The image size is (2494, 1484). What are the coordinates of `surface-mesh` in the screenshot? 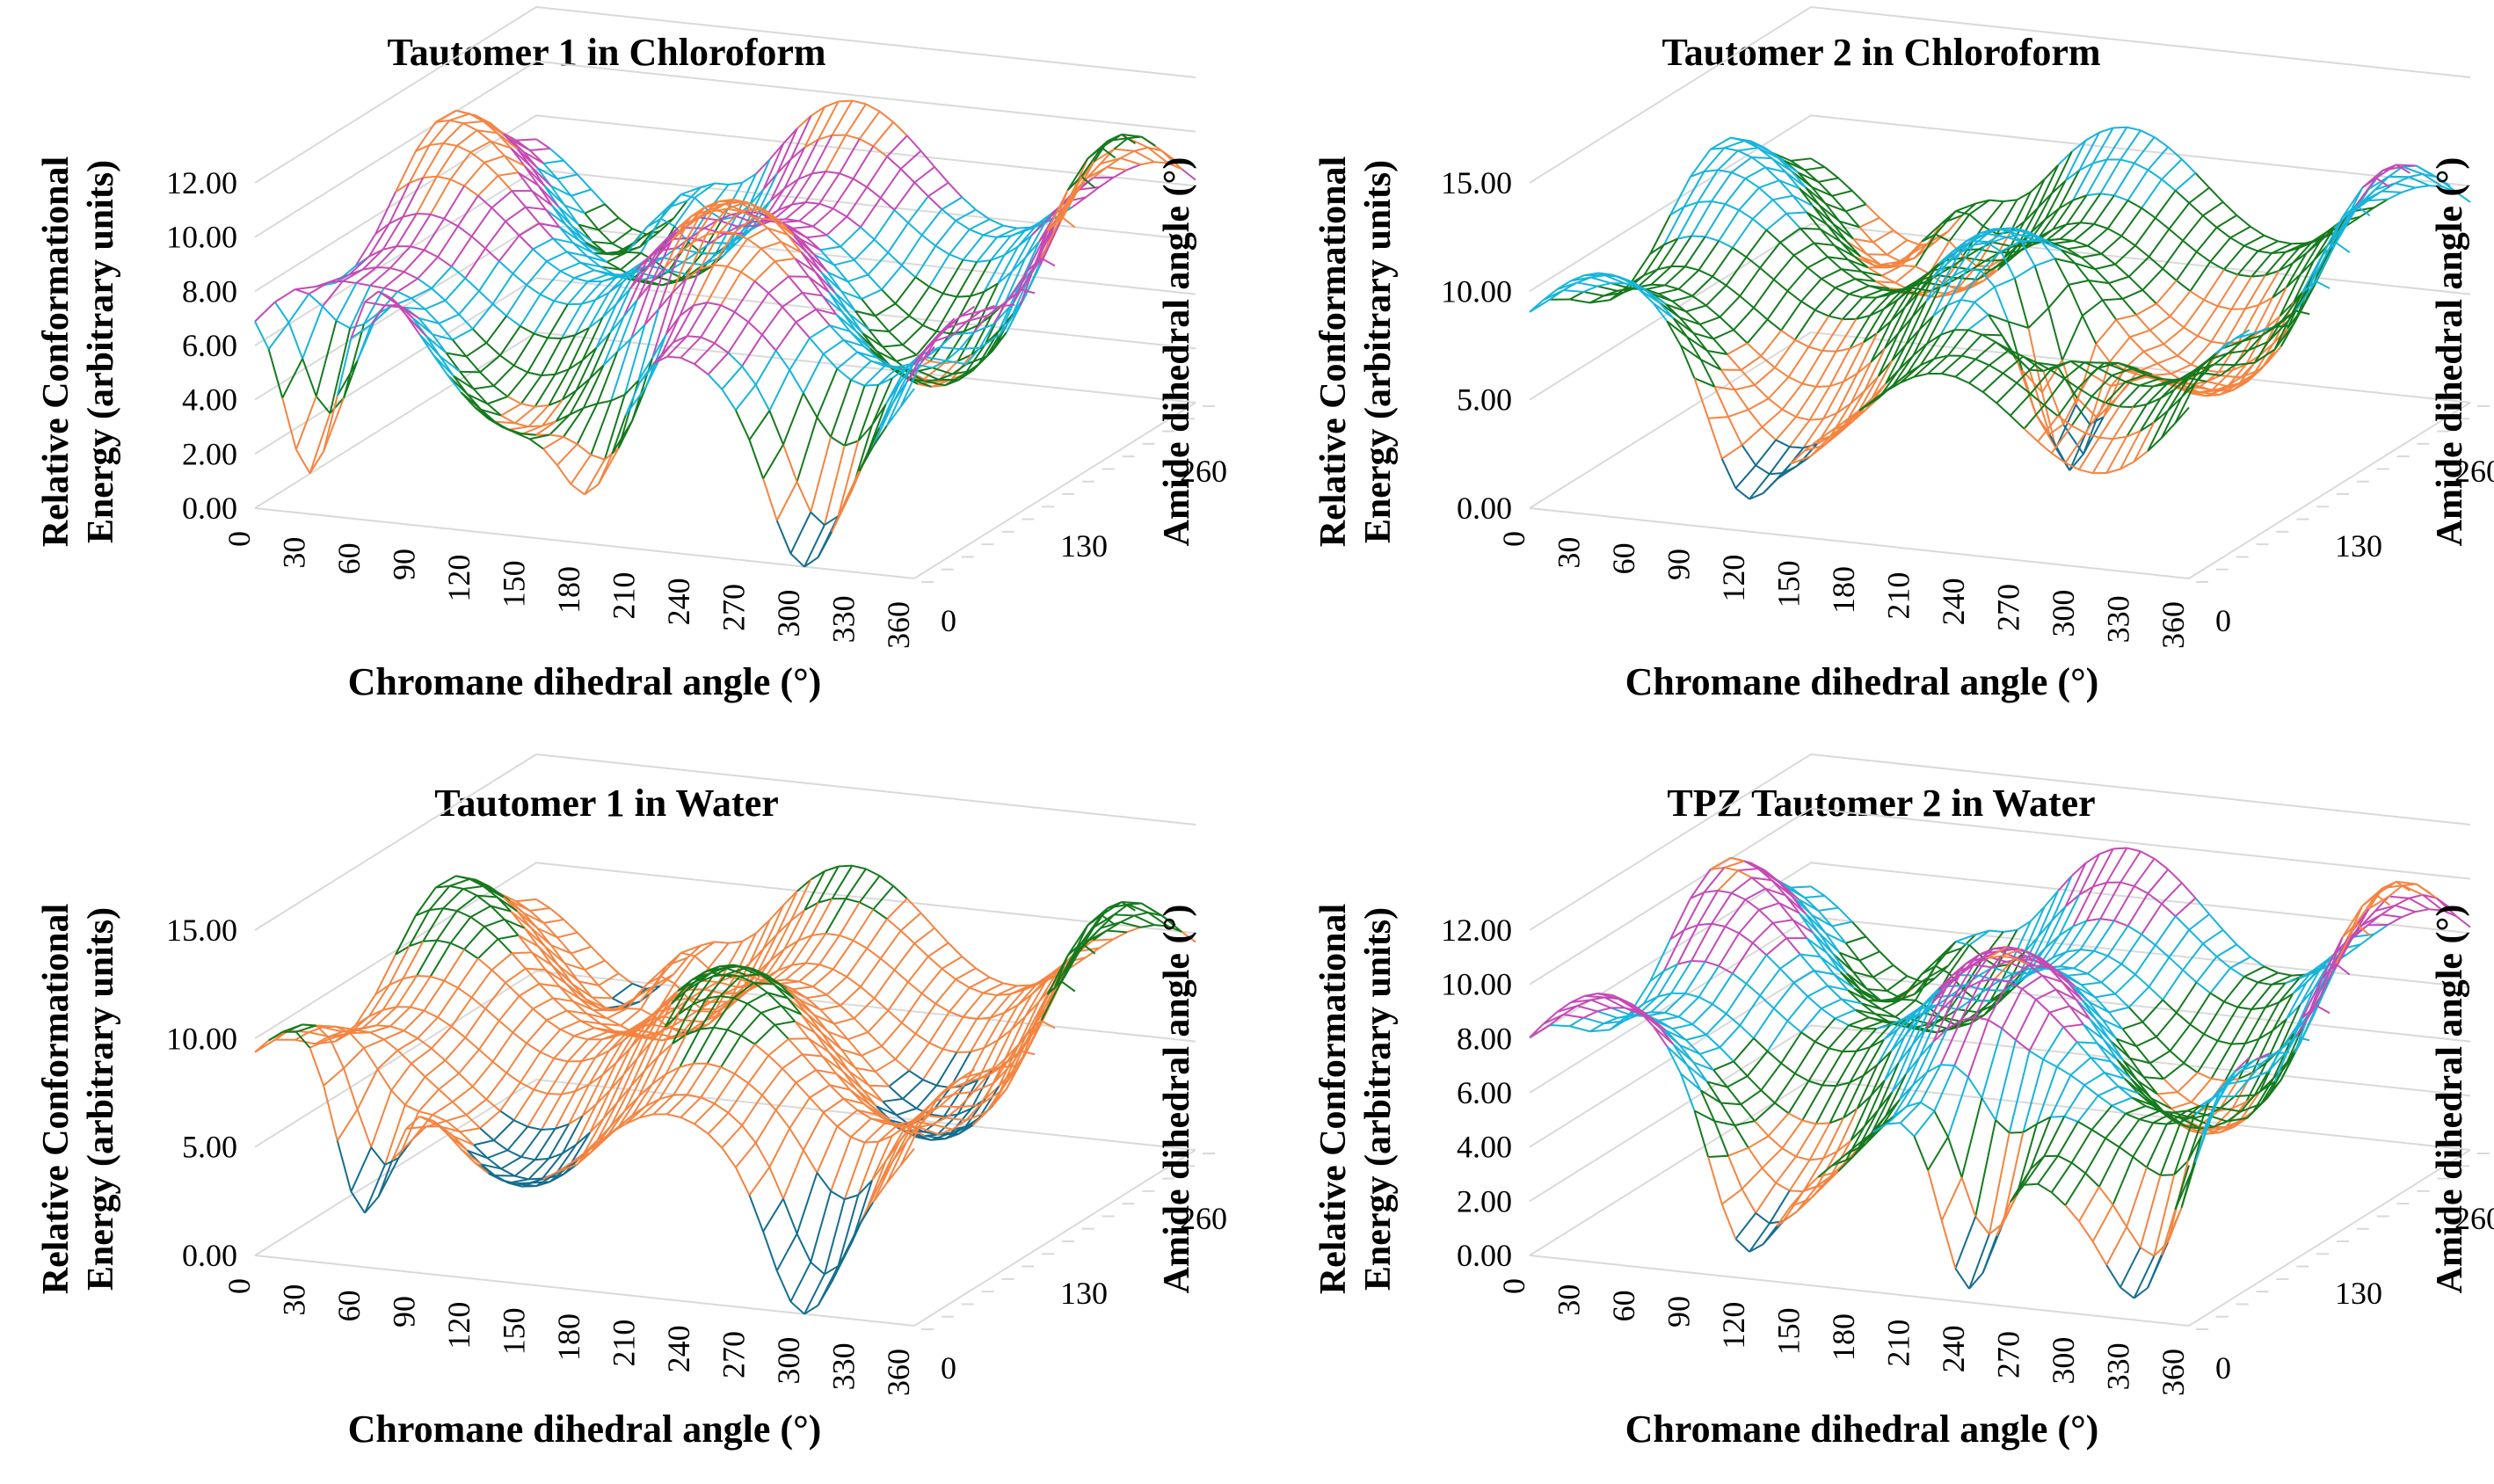 It's located at (725, 1089).